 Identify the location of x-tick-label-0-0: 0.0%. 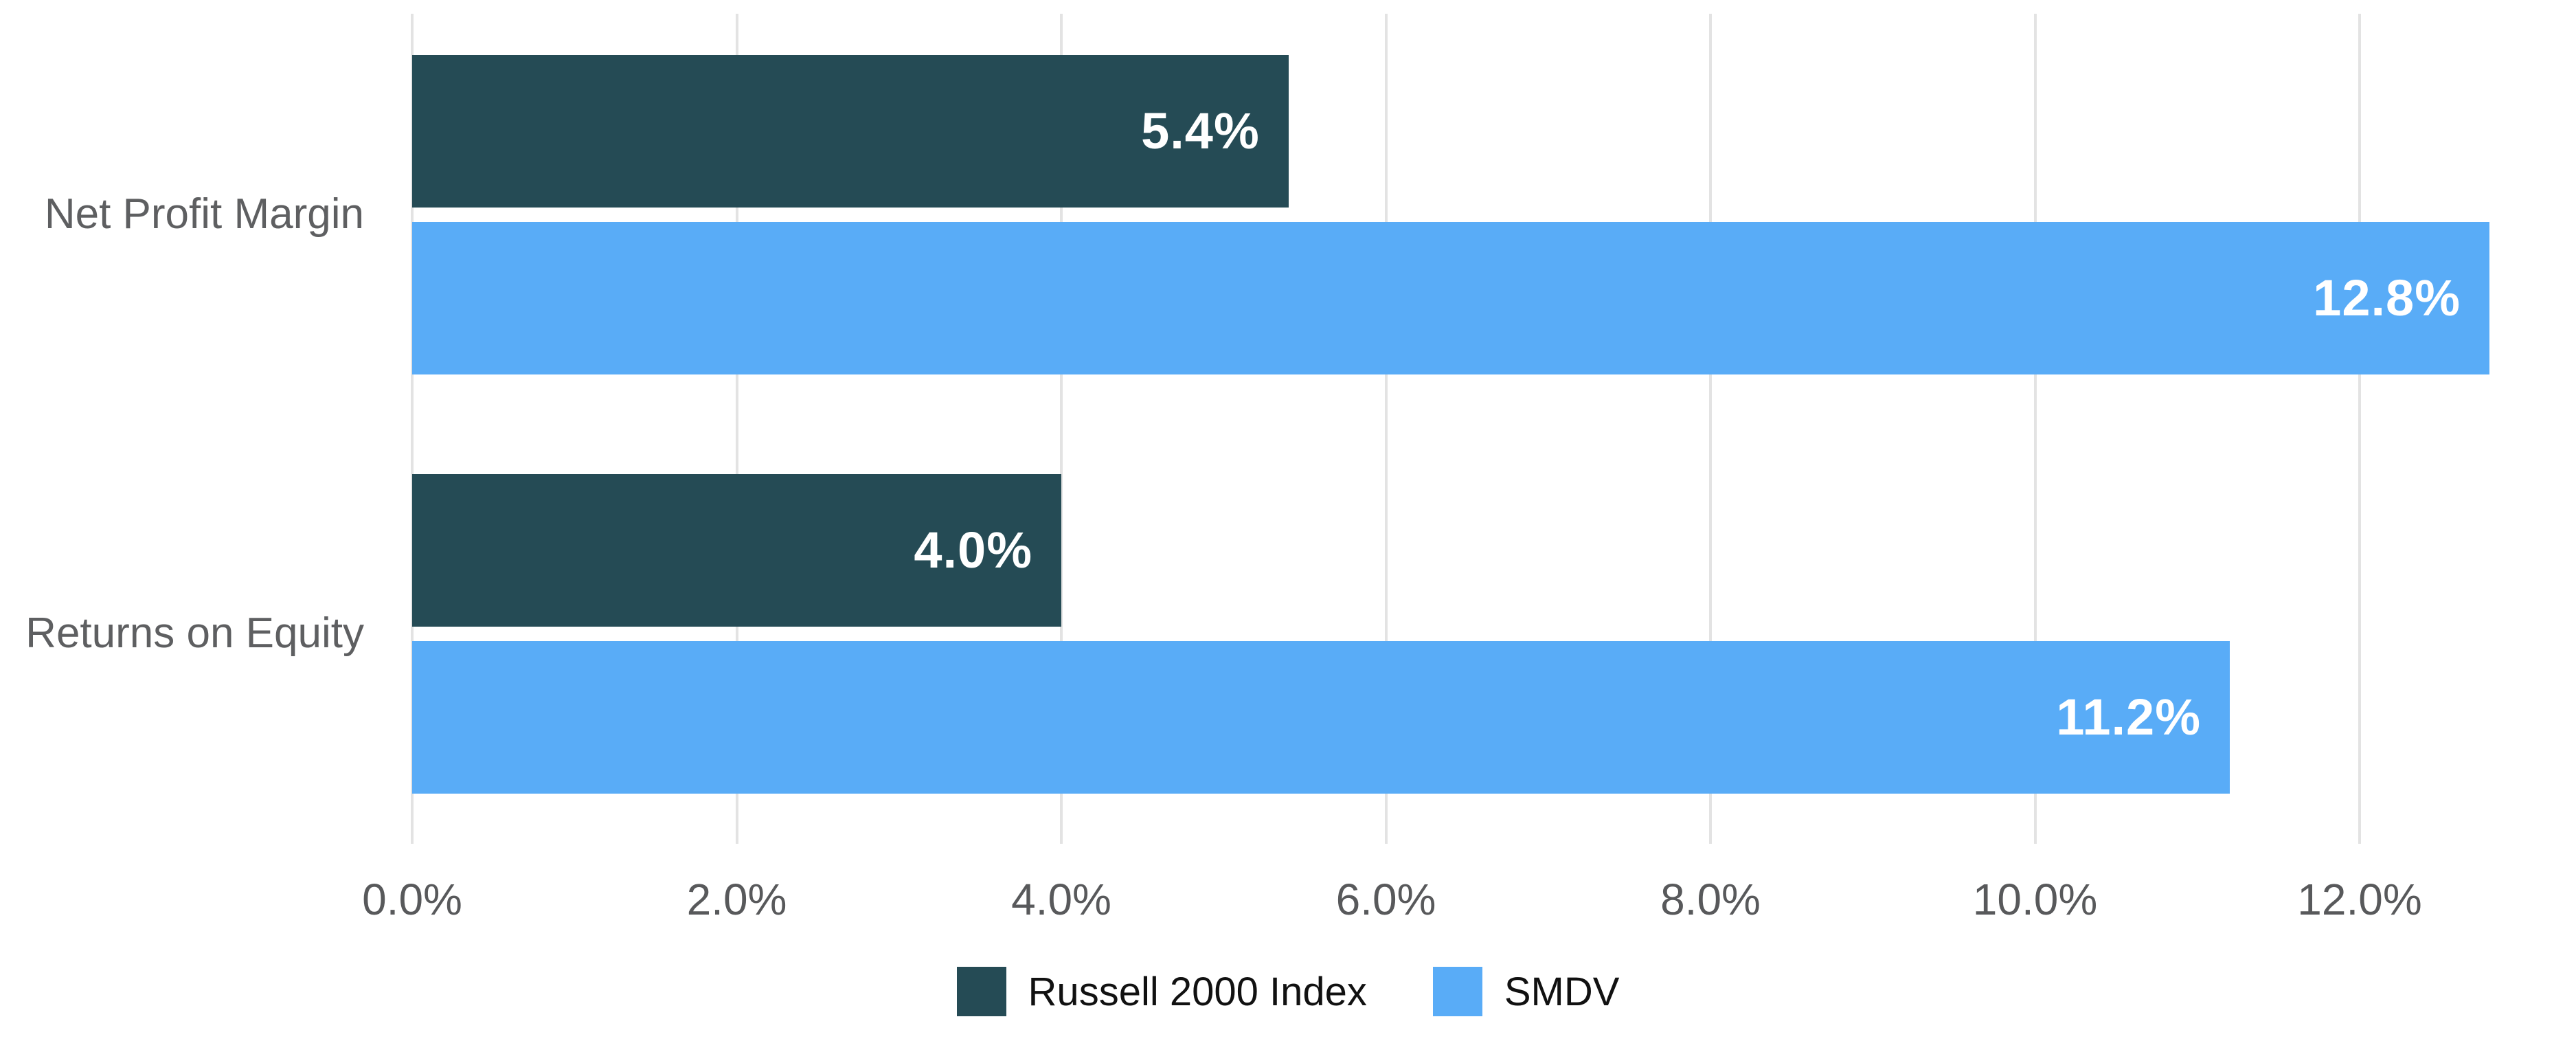
(412, 900).